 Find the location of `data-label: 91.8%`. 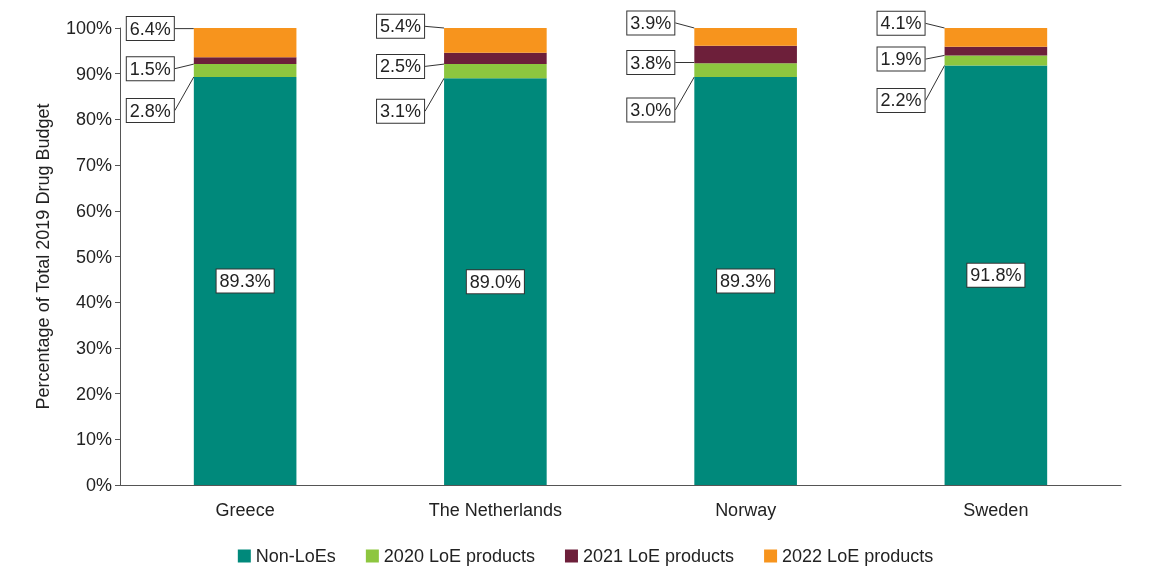

data-label: 91.8% is located at coordinates (996, 275).